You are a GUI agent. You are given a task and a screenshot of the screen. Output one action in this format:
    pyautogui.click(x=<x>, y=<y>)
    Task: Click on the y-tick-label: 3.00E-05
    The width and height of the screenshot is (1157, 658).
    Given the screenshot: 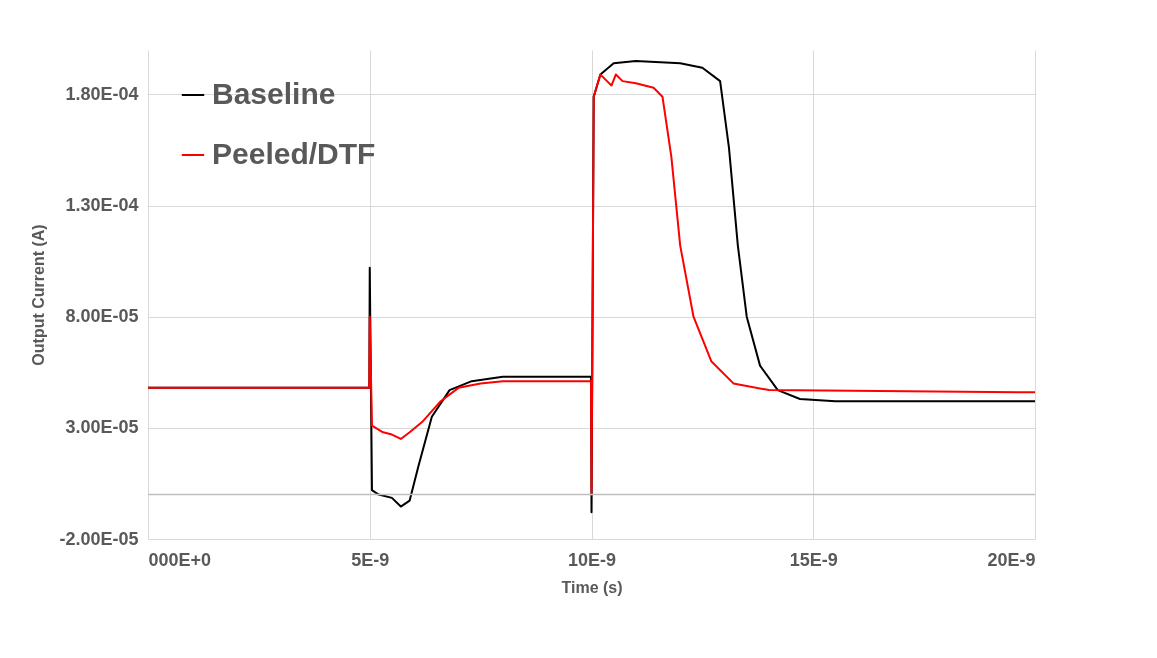 What is the action you would take?
    pyautogui.click(x=102, y=427)
    